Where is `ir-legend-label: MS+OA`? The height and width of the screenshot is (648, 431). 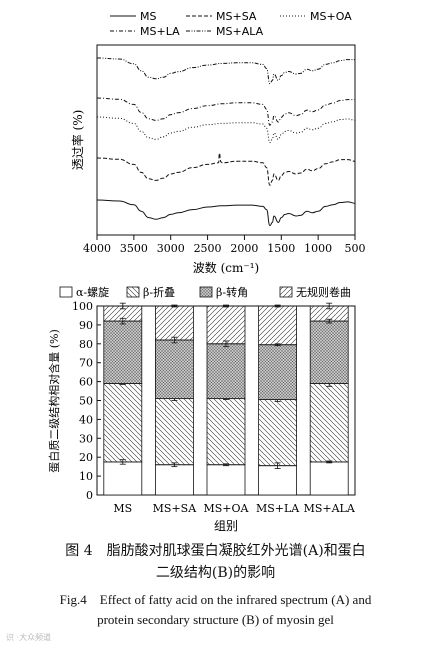 ir-legend-label: MS+OA is located at coordinates (331, 16).